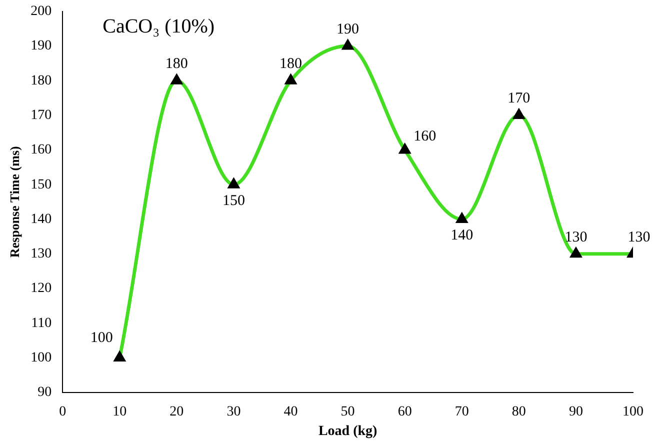  Describe the element at coordinates (348, 432) in the screenshot. I see `x-axis-title: Load (kg)` at that location.